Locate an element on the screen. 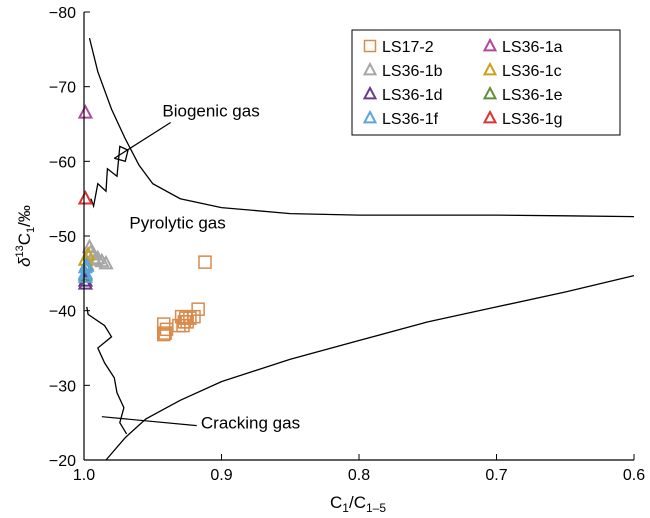 The image size is (650, 518). x-tick-label: 0.6 is located at coordinates (634, 475).